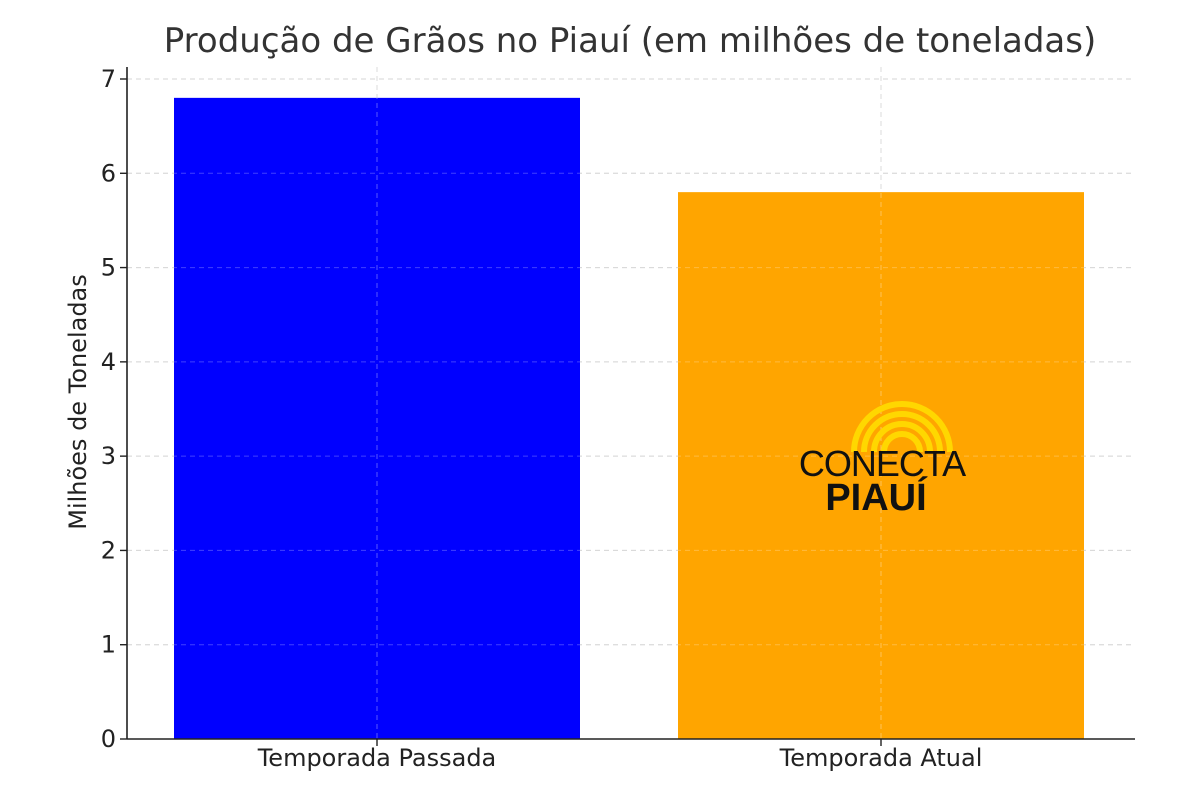  What do you see at coordinates (108, 362) in the screenshot?
I see `y-tick-label: 4` at bounding box center [108, 362].